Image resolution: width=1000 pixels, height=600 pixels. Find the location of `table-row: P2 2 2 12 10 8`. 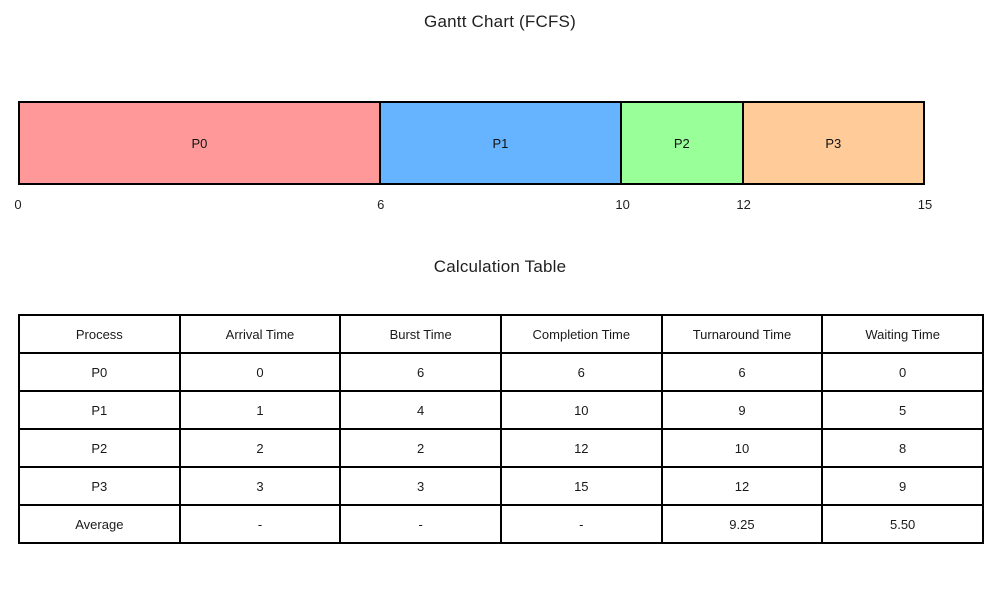

table-row: P2 2 2 12 10 8 is located at coordinates (501, 448).